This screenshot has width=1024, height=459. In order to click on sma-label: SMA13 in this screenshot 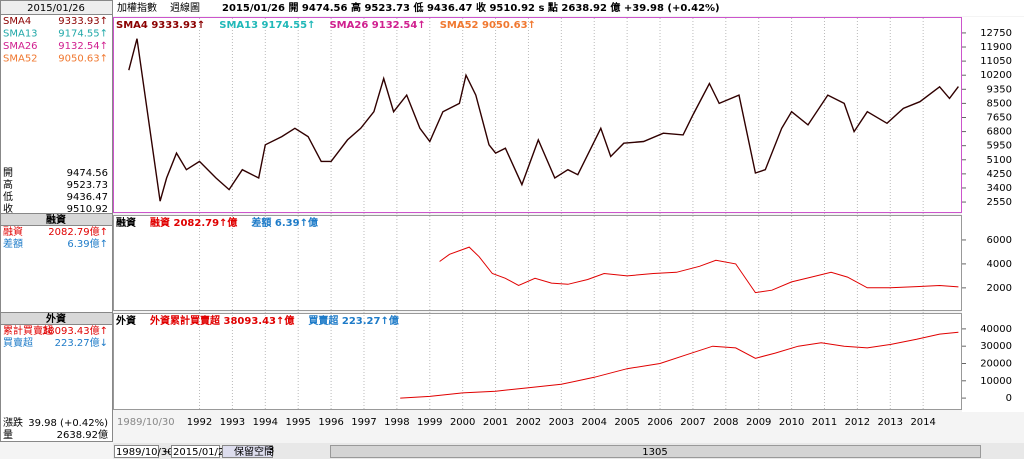, I will do `click(20, 34)`.